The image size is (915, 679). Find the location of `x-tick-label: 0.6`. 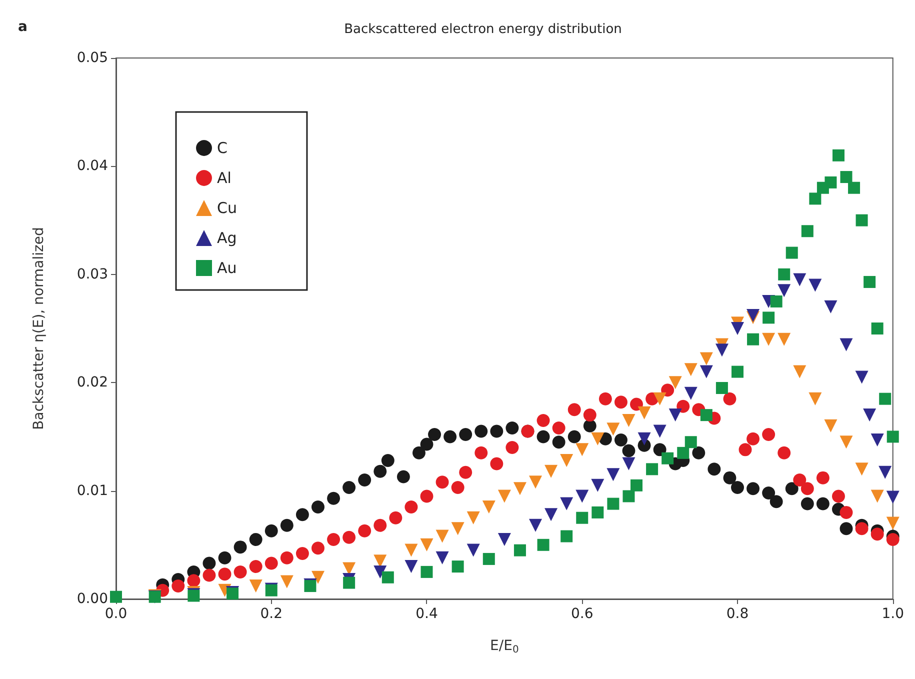

x-tick-label: 0.6 is located at coordinates (582, 614).